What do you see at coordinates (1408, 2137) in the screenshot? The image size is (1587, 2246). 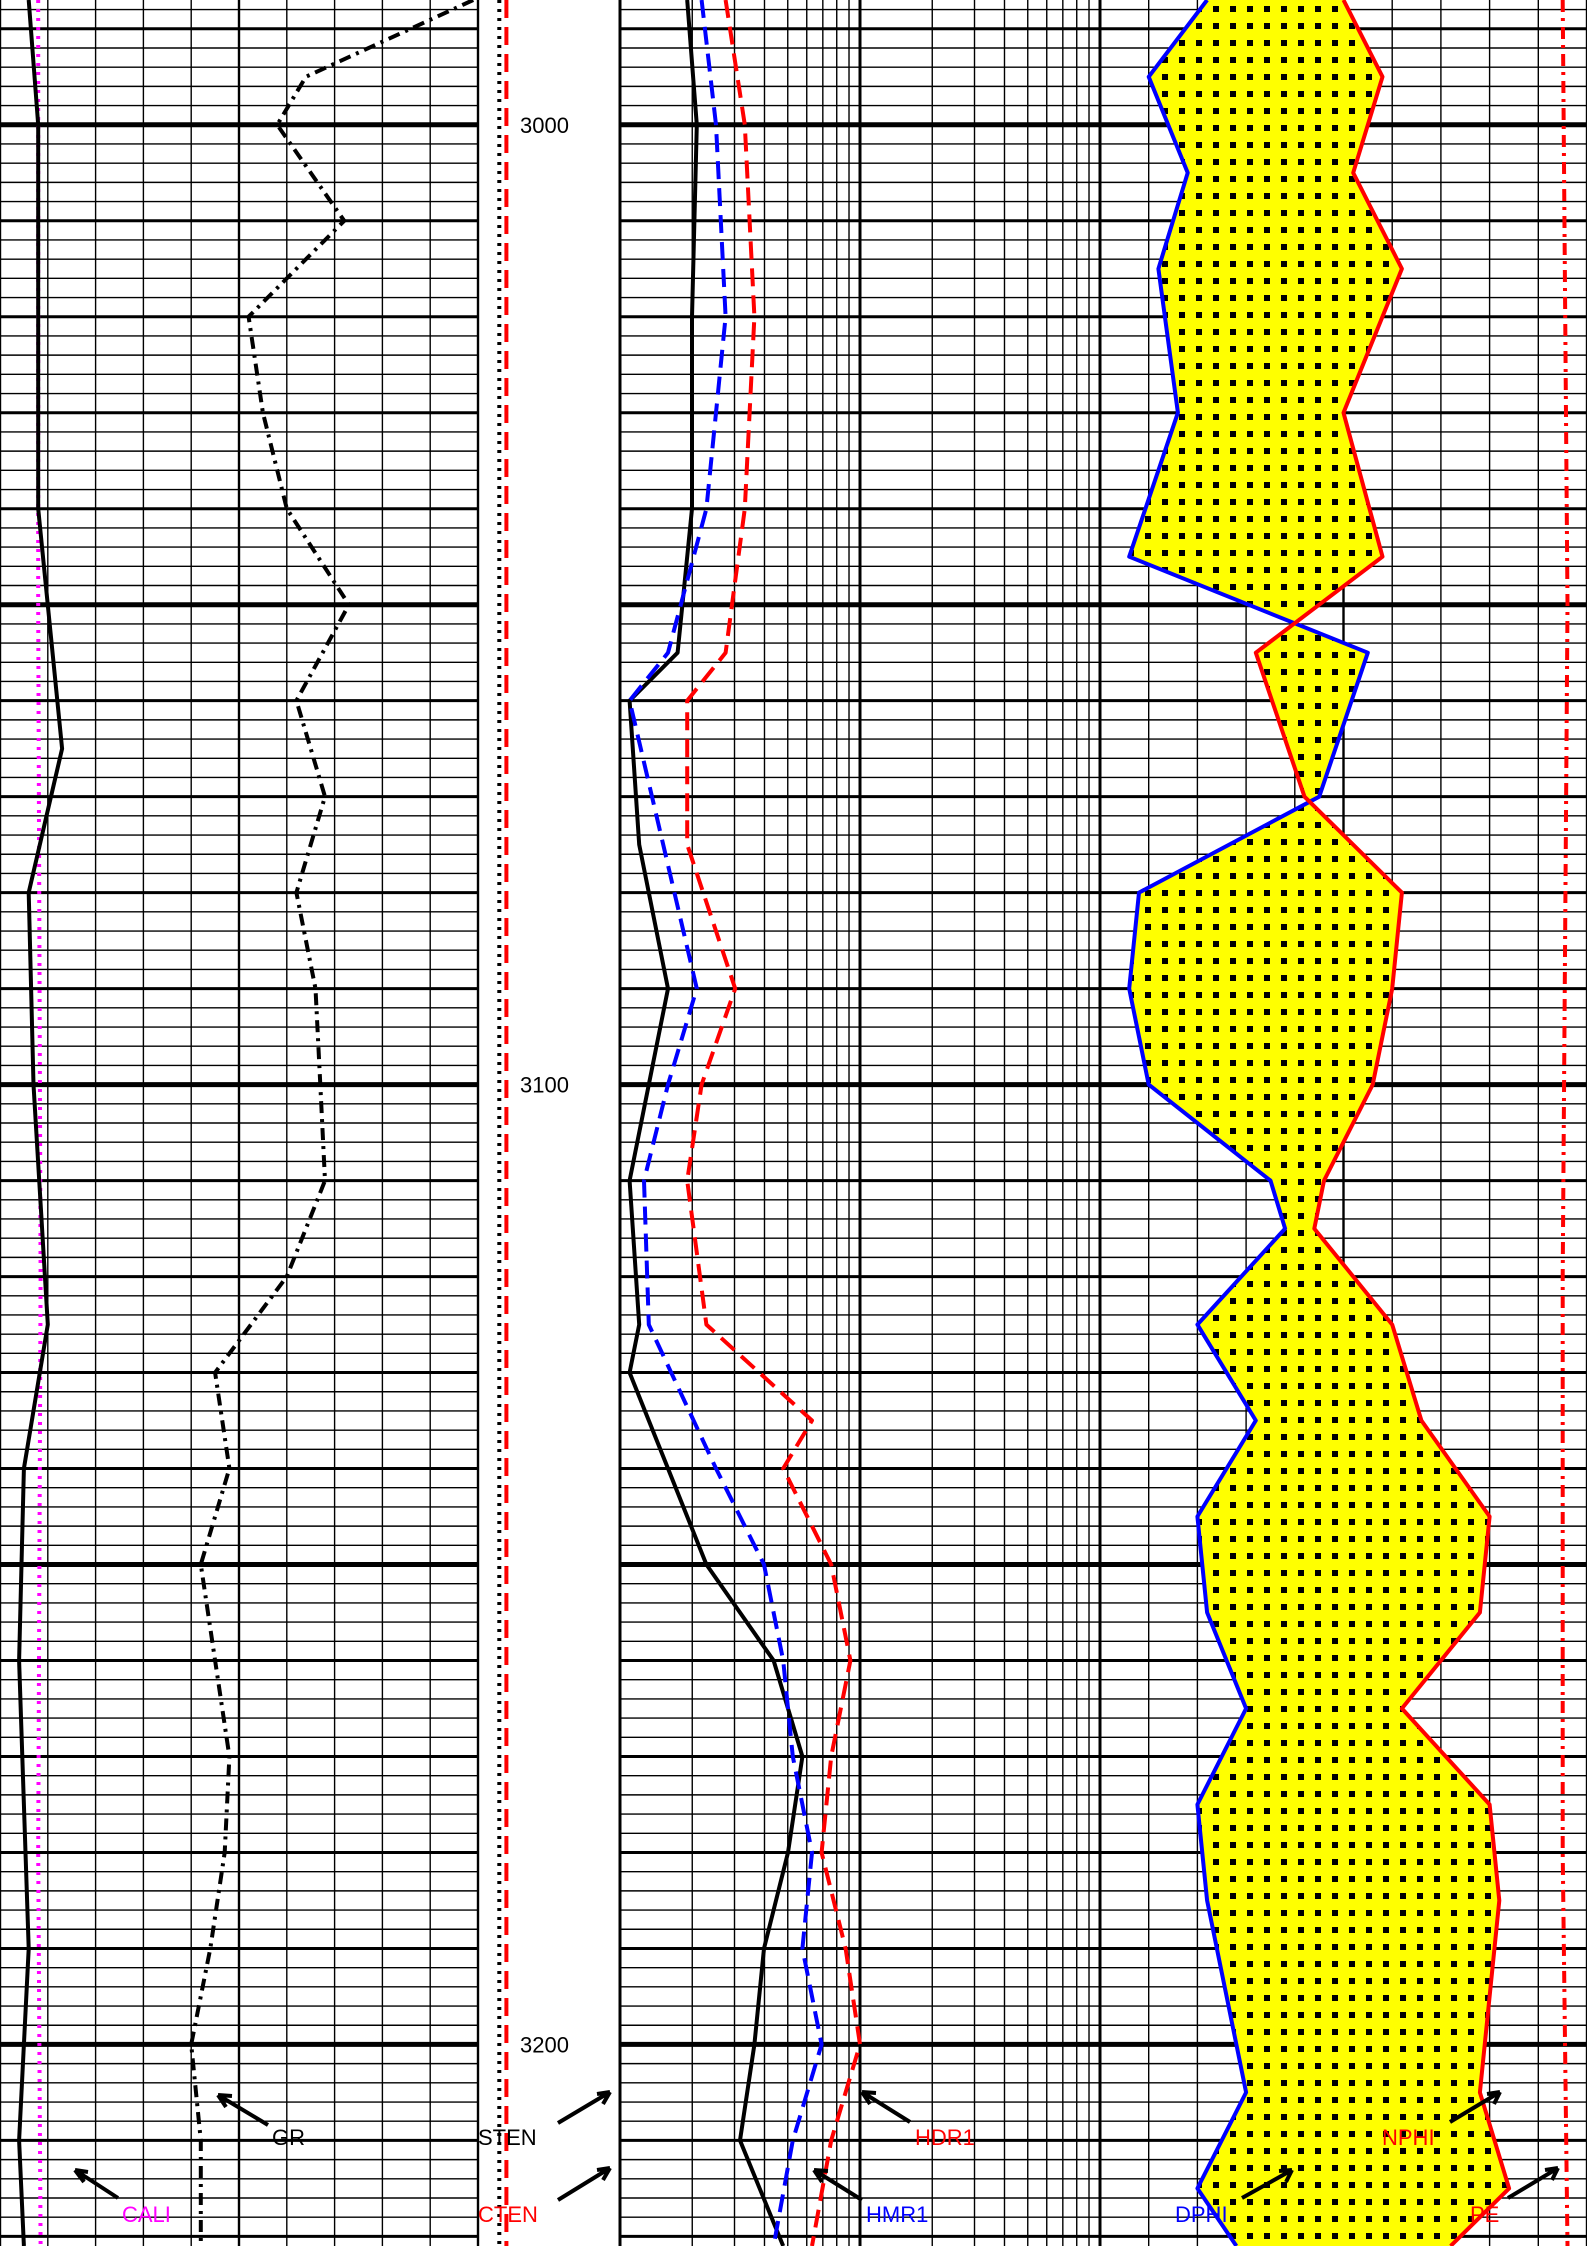 I see `label-nphi: NPHI` at bounding box center [1408, 2137].